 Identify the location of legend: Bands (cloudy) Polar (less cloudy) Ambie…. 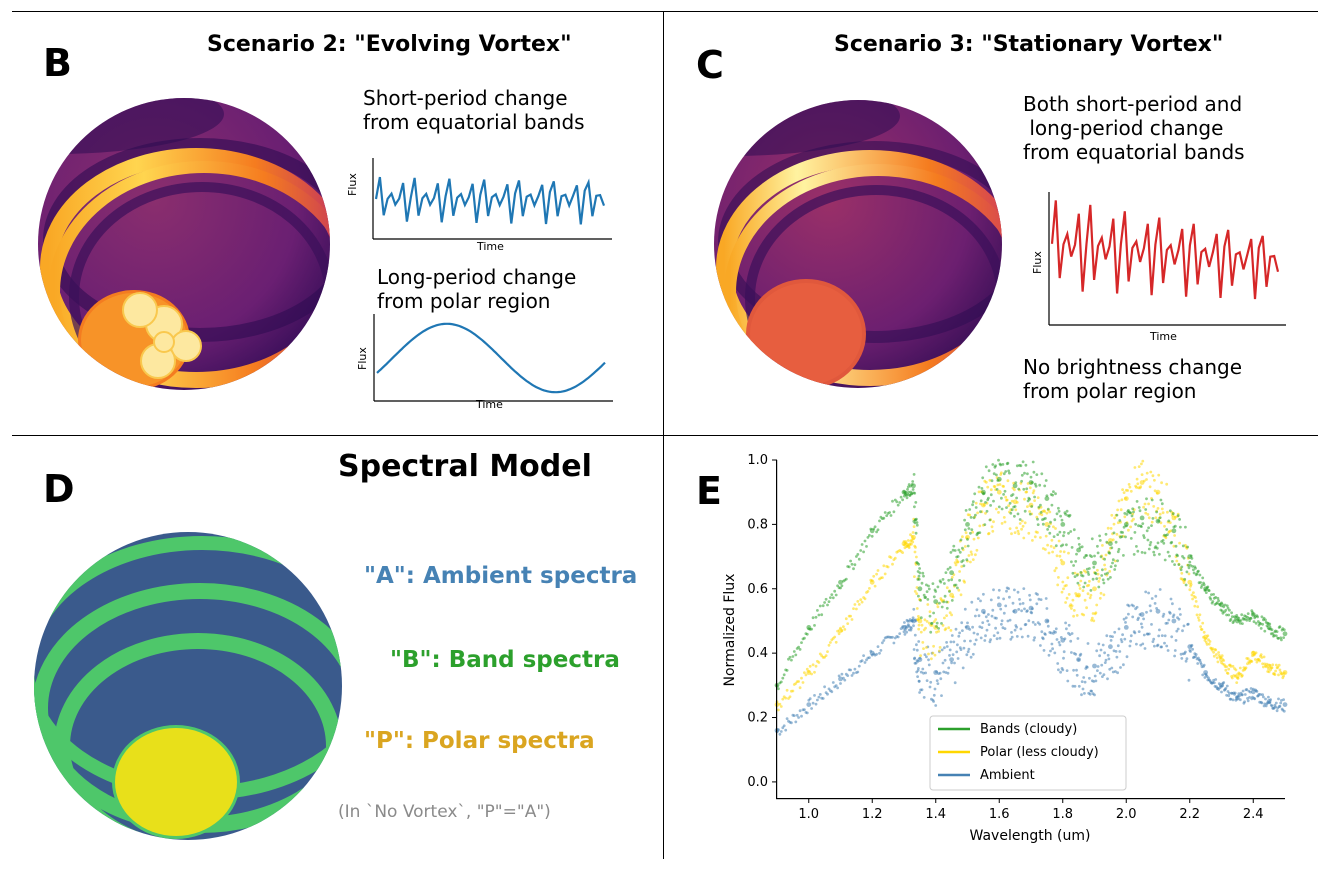
(1028, 753).